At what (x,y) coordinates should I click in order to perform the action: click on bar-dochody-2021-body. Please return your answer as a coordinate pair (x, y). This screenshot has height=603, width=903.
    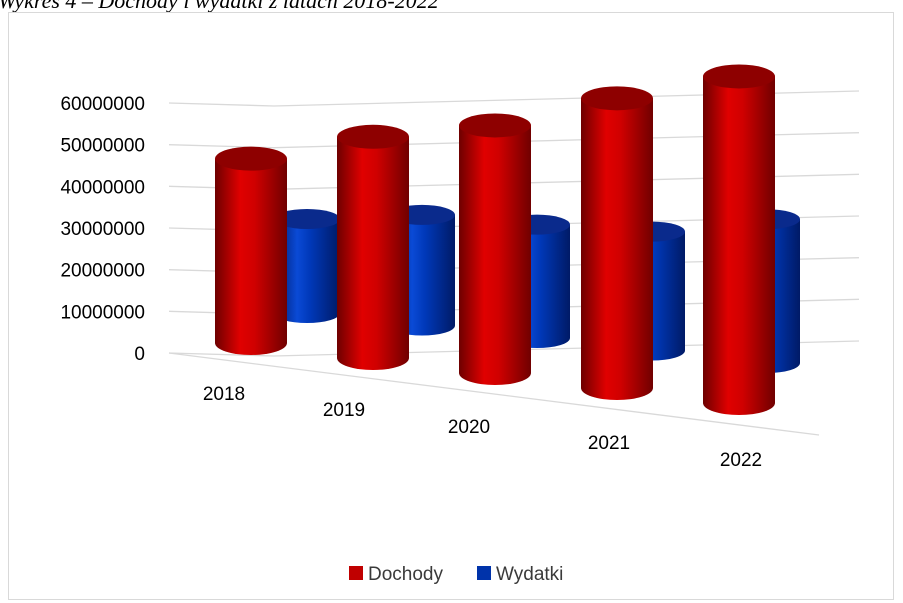
    Looking at the image, I should click on (617, 249).